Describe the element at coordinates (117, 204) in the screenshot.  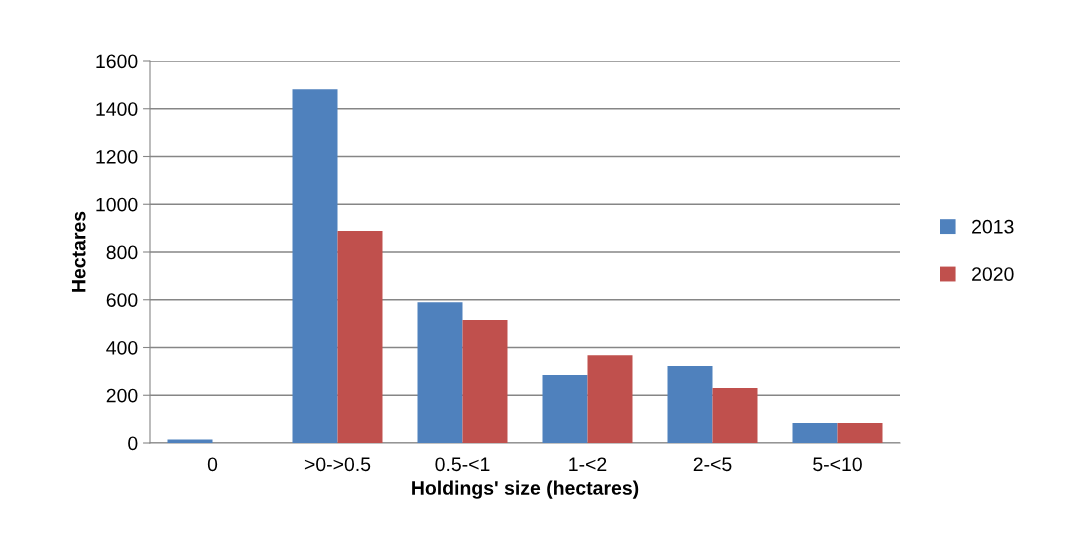
I see `y-tick-label: 1000` at that location.